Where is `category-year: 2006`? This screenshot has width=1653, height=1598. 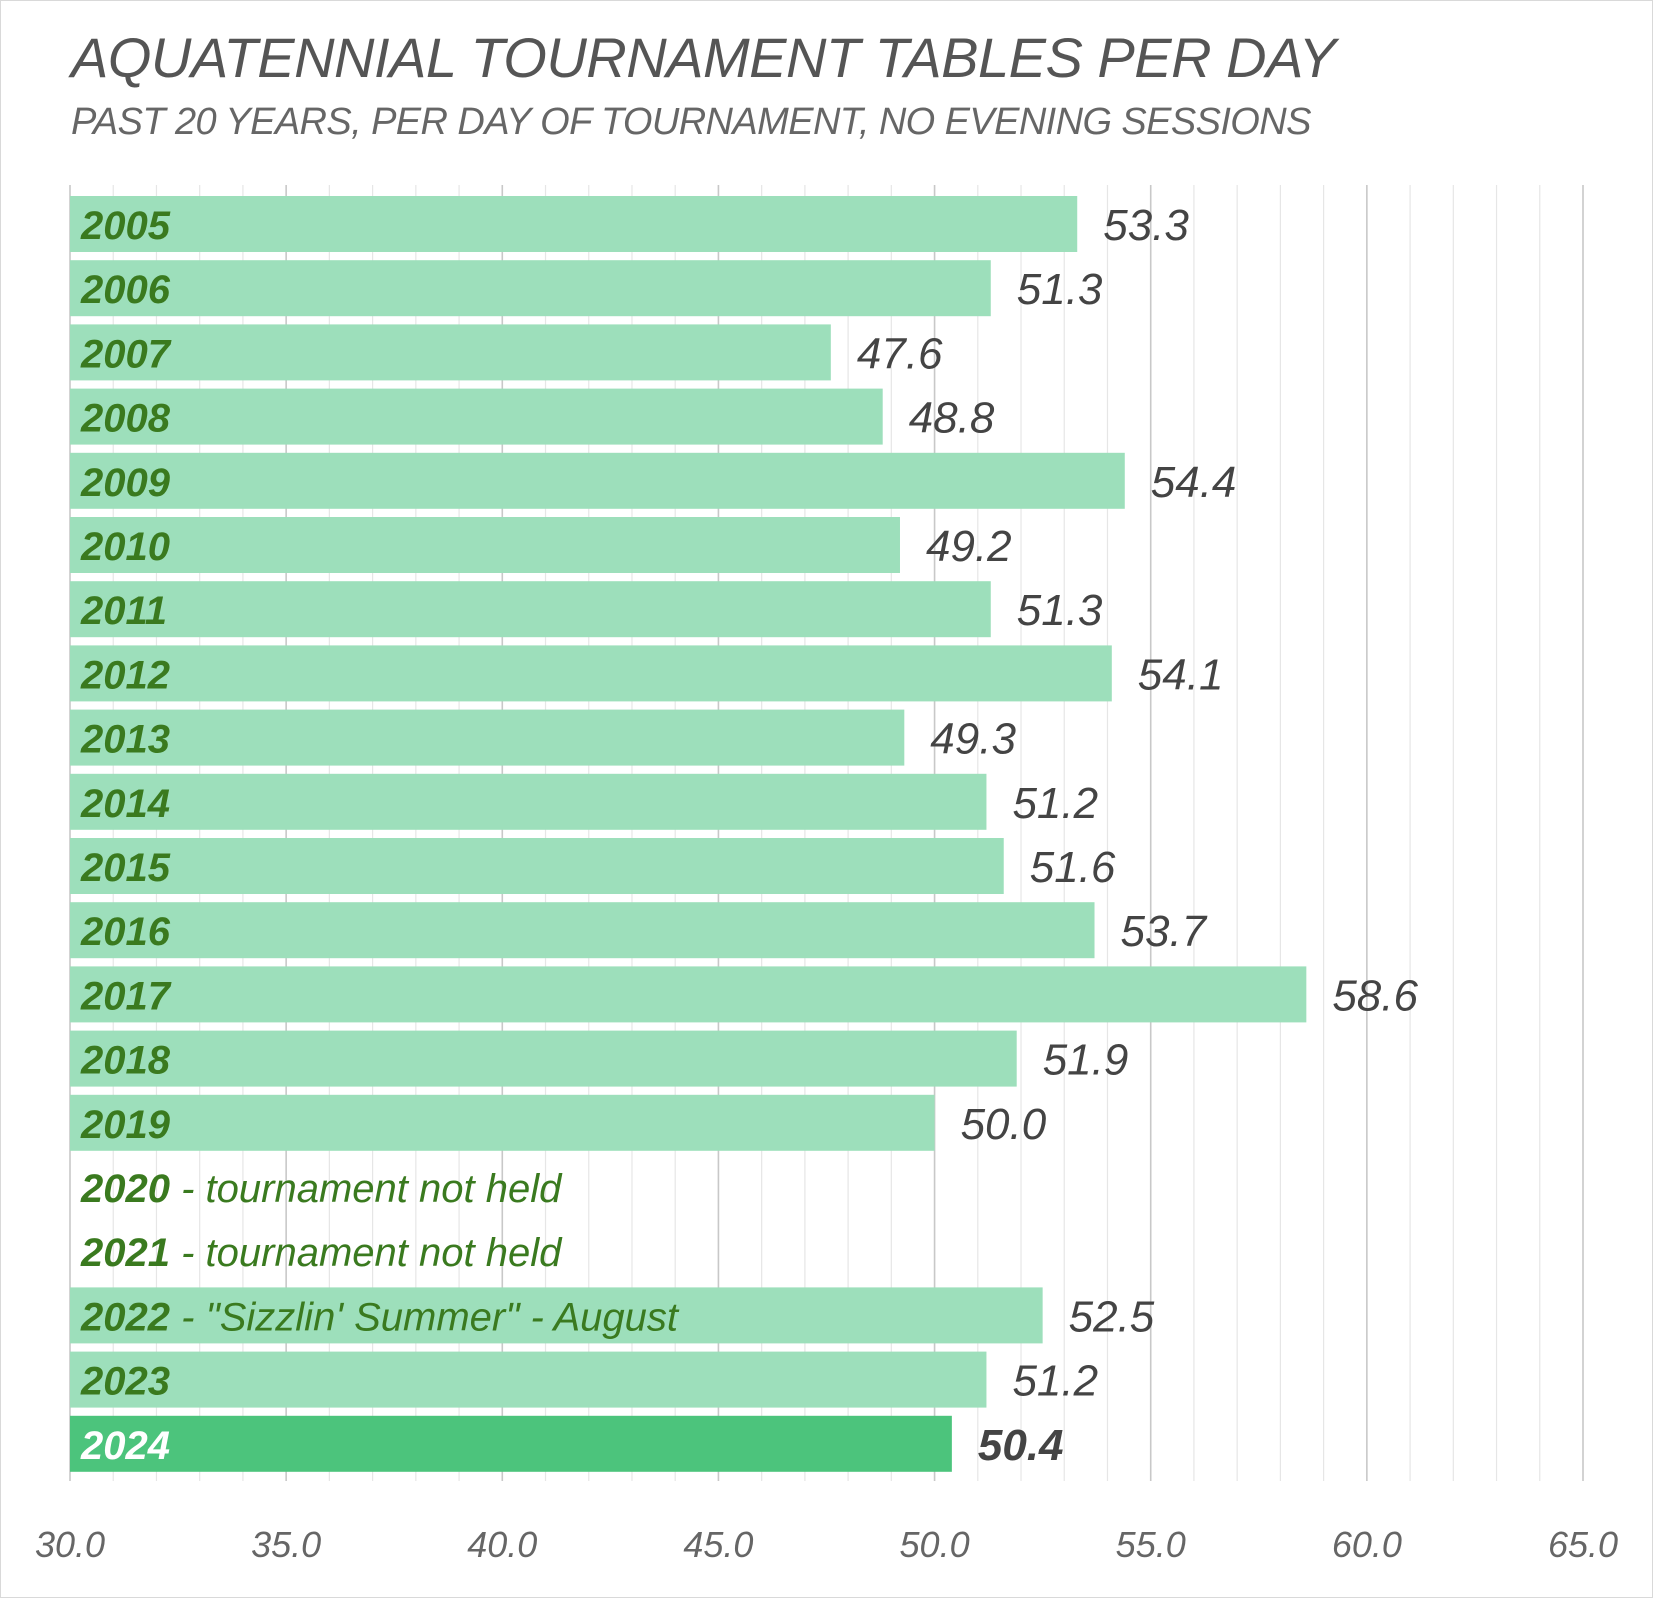 category-year: 2006 is located at coordinates (125, 290).